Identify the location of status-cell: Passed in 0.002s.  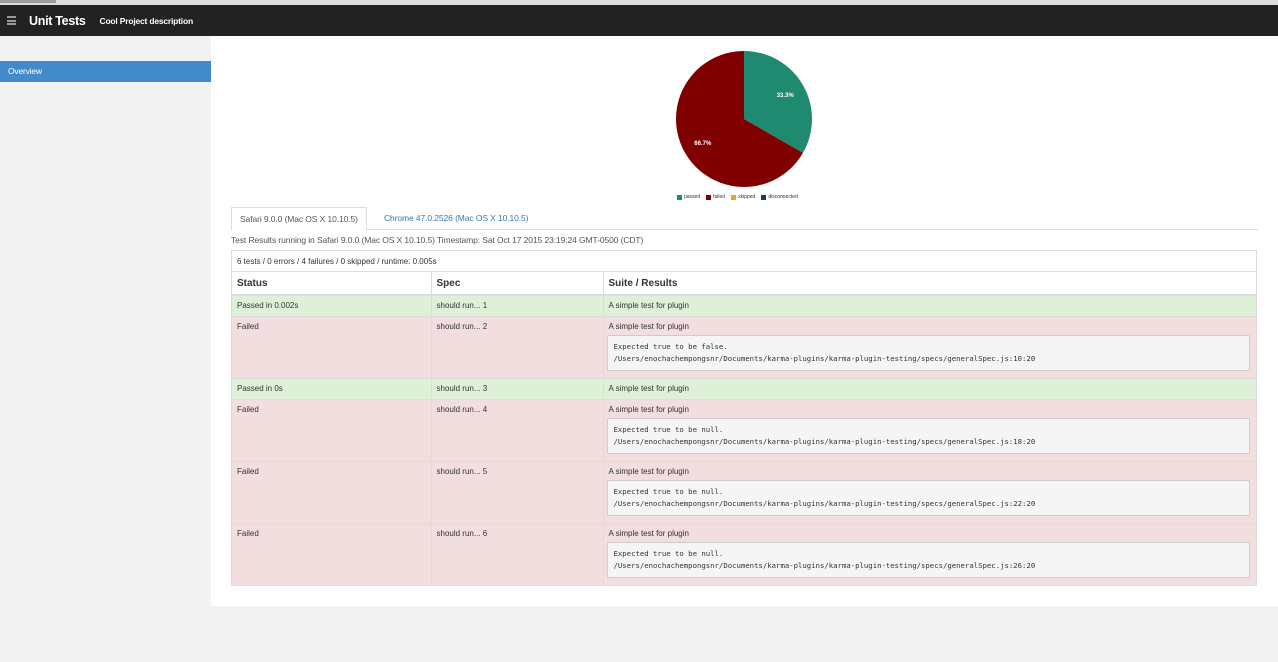
(331, 305).